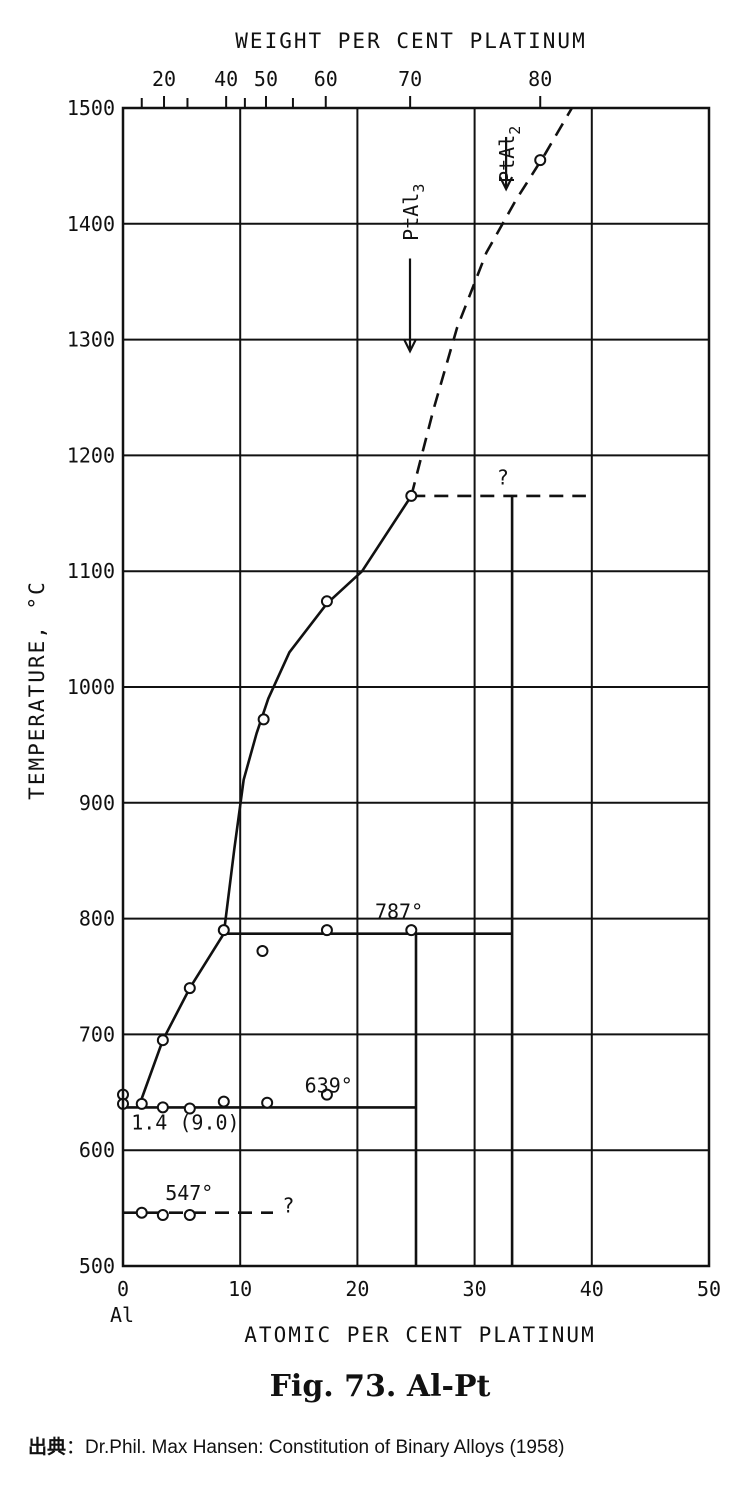  I want to click on y-tick-label: 800, so click(97, 919).